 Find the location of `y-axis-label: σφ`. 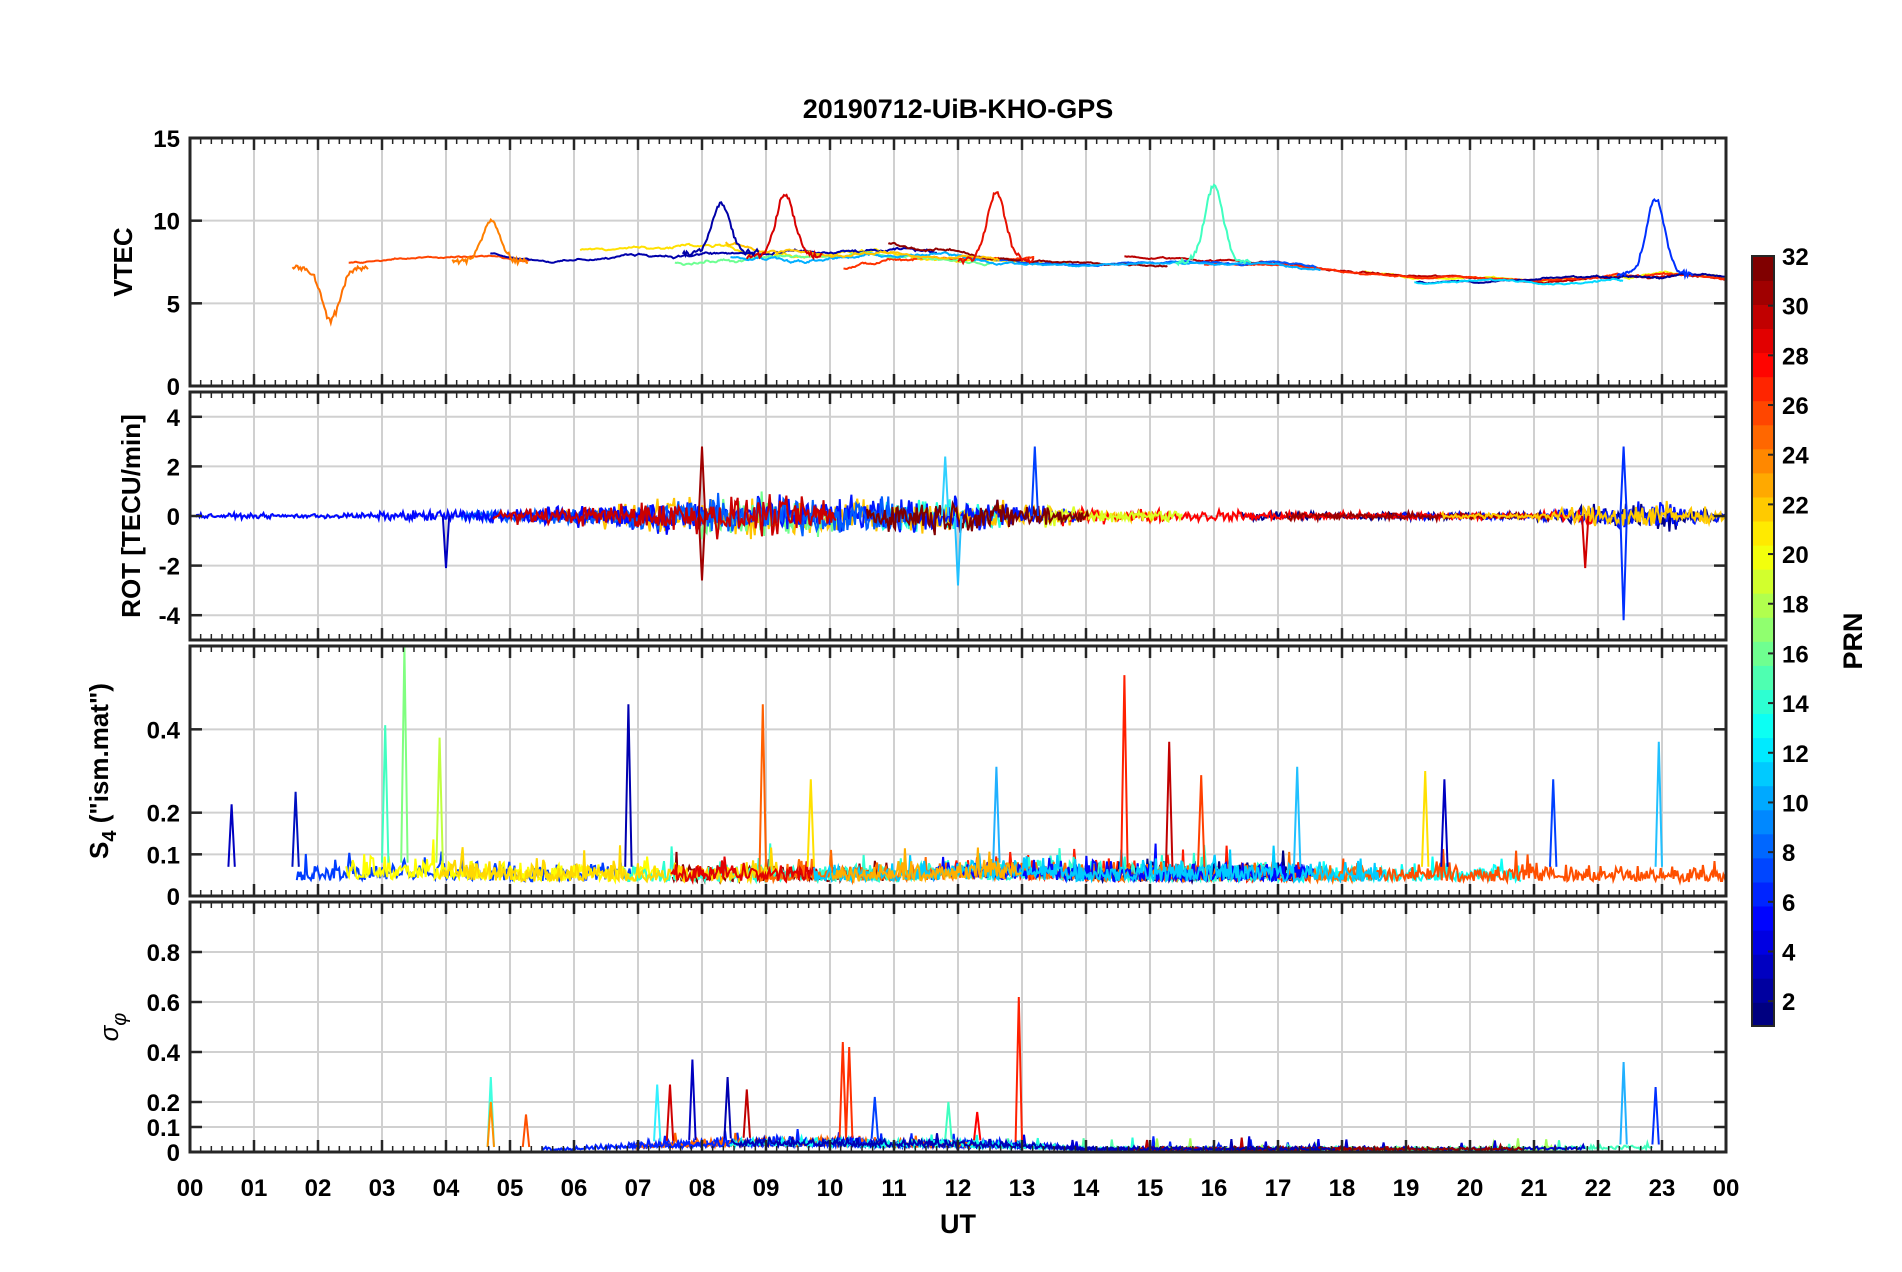

y-axis-label: σφ is located at coordinates (112, 1027).